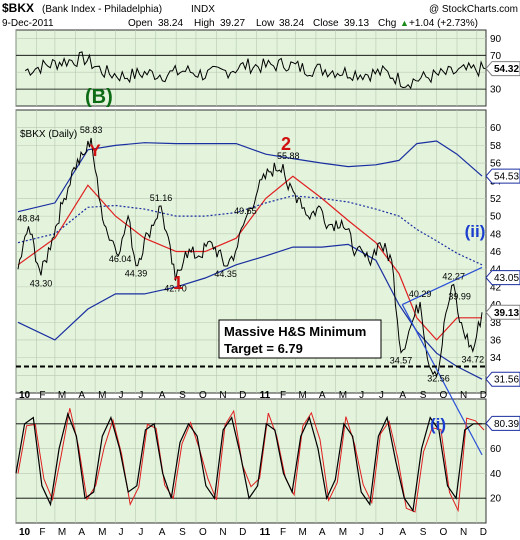 This screenshot has height=540, width=520. What do you see at coordinates (496, 287) in the screenshot?
I see `price-y-tick-label: 42` at bounding box center [496, 287].